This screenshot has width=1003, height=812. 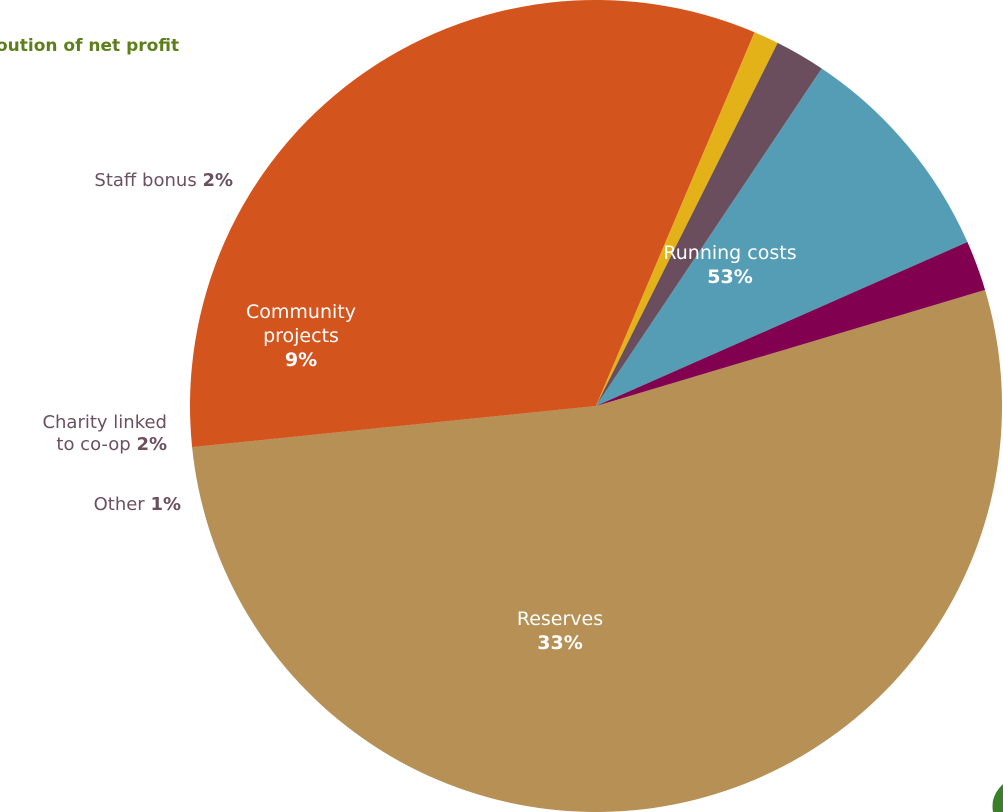 What do you see at coordinates (560, 643) in the screenshot?
I see `reserves-percent: 33%` at bounding box center [560, 643].